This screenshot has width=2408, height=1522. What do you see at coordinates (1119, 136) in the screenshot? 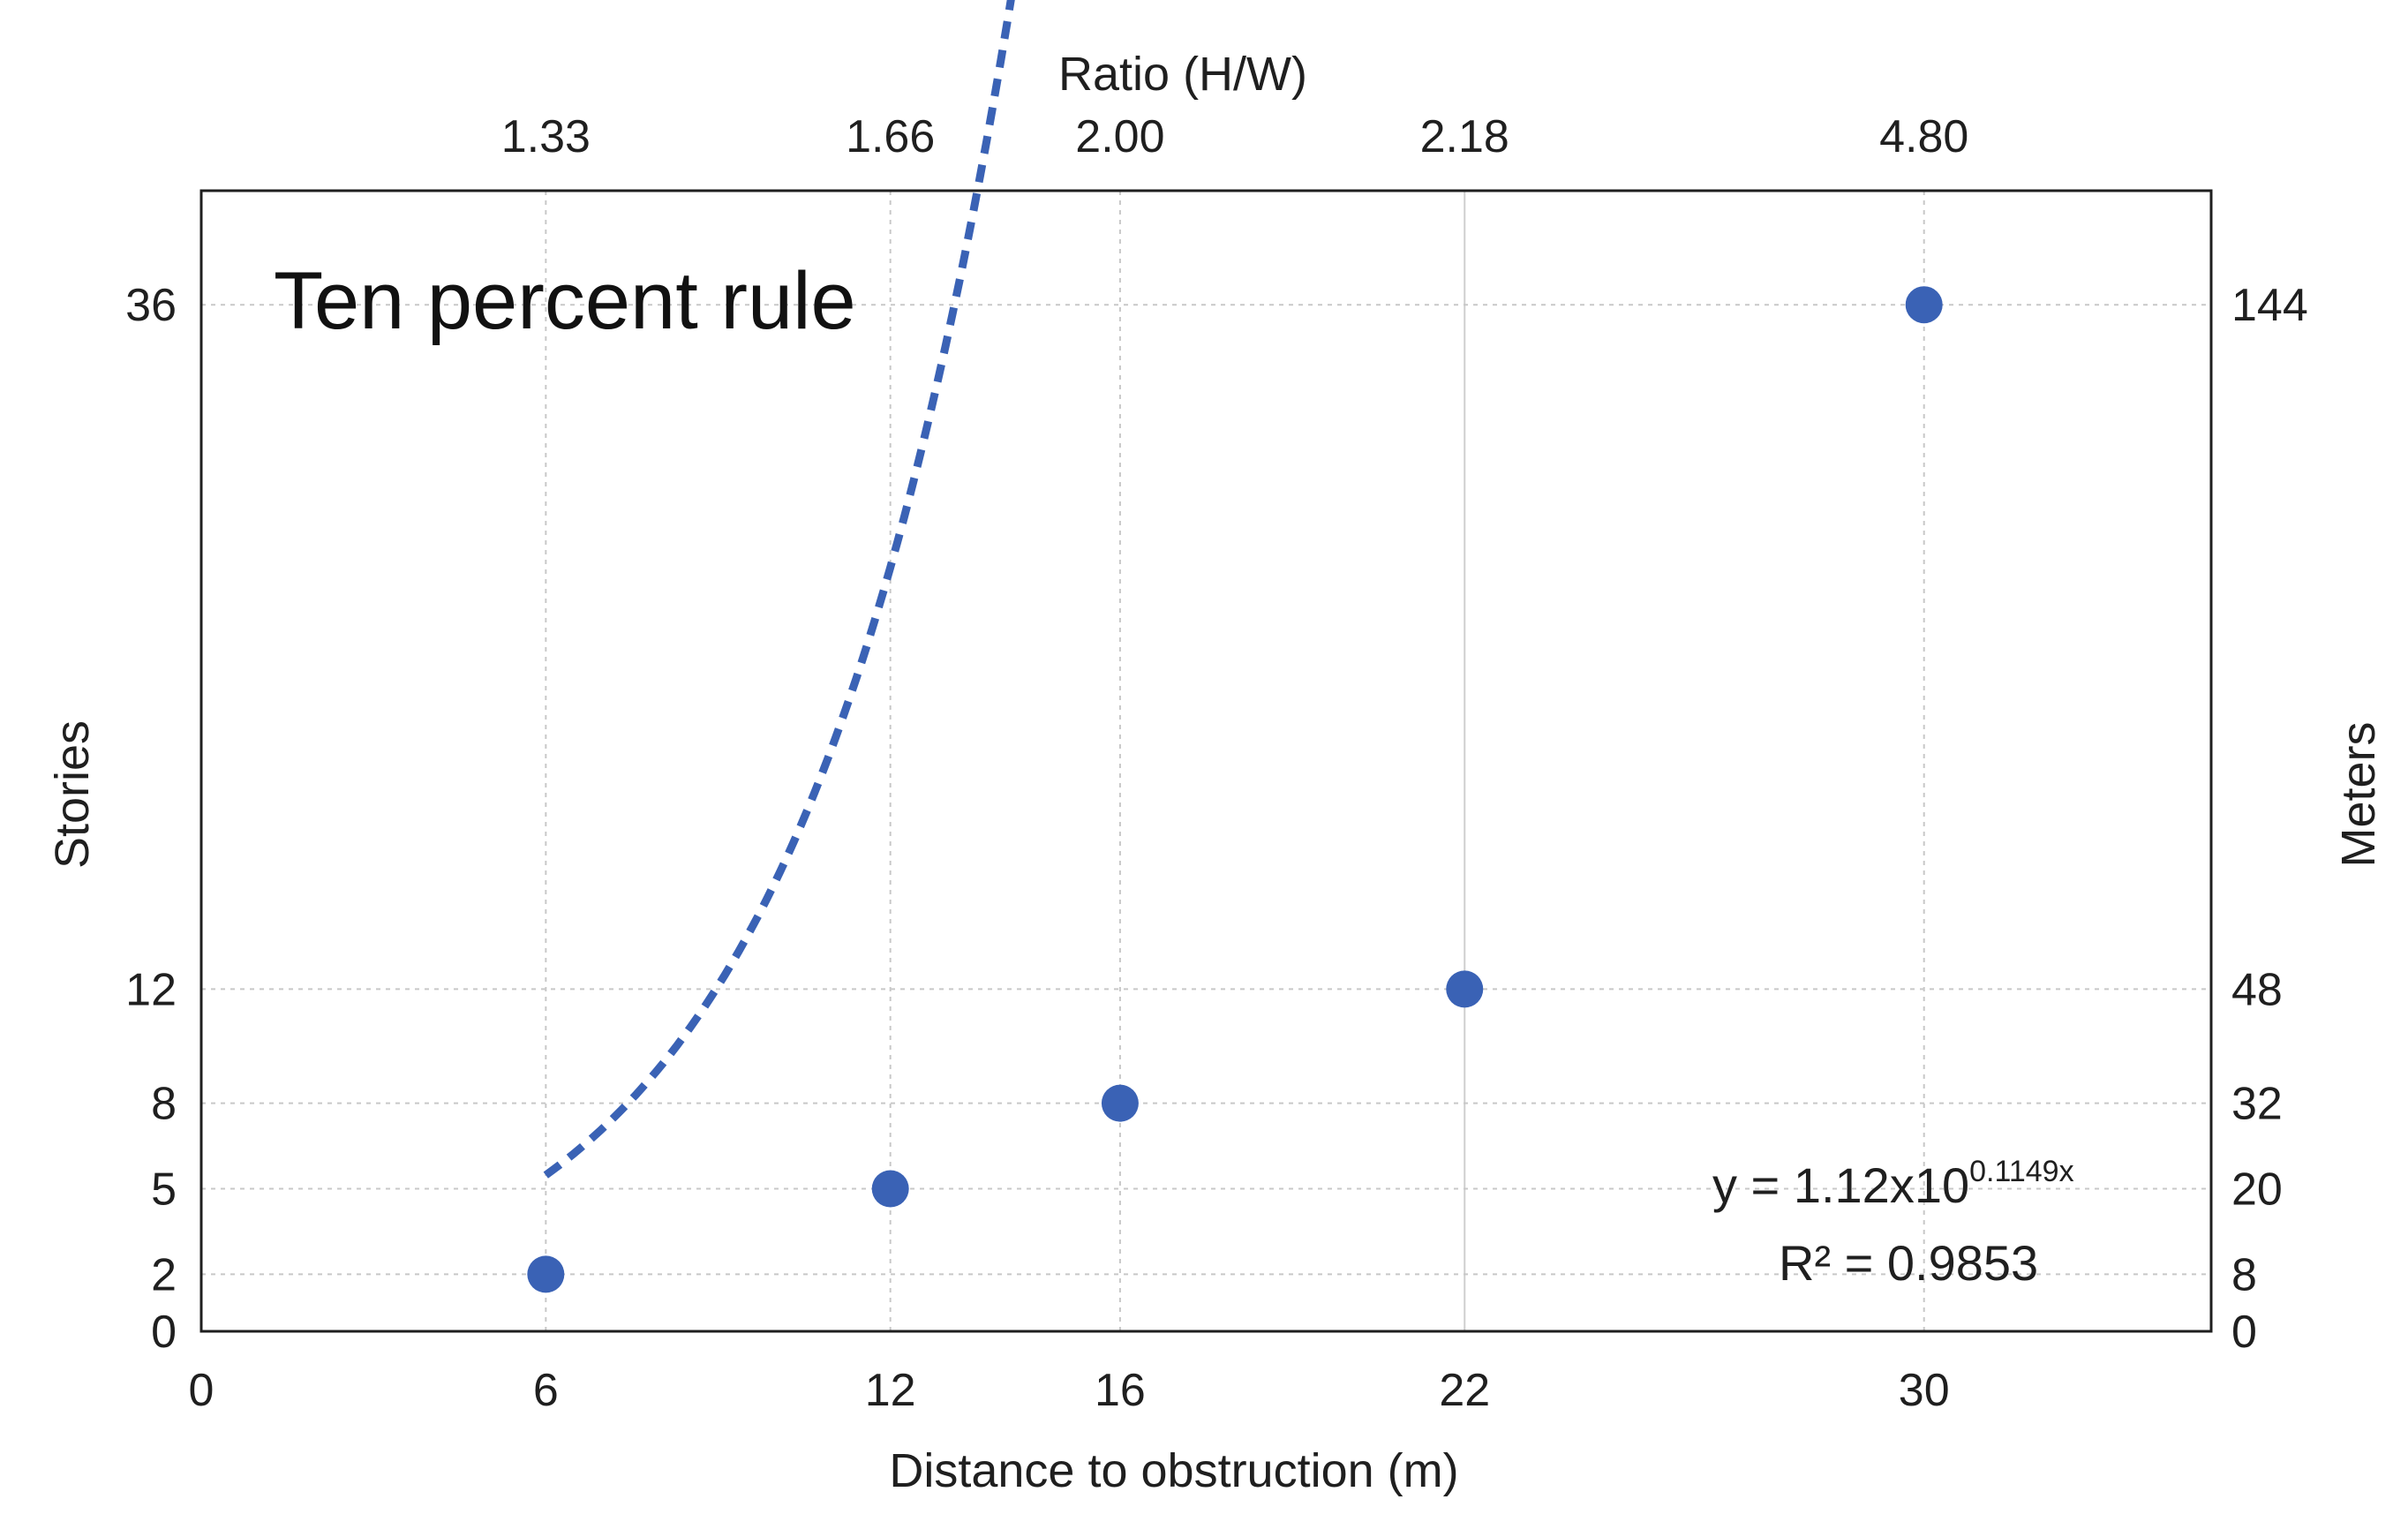
I see `top-tick-label: 2.00` at bounding box center [1119, 136].